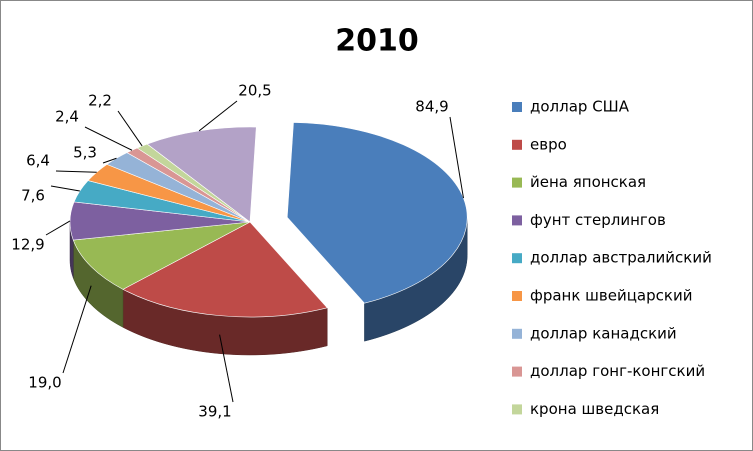 The image size is (753, 451). I want to click on data-label: 12,9, so click(27, 245).